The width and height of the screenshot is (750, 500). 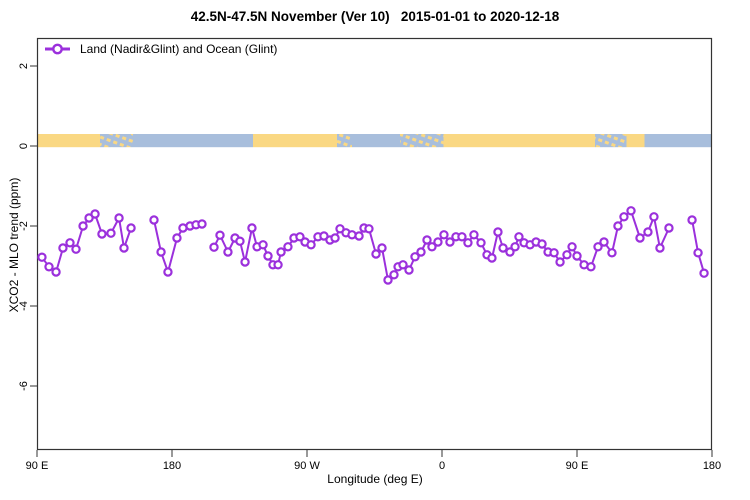 I want to click on x-axis-tick-label: 180, so click(x=712, y=466).